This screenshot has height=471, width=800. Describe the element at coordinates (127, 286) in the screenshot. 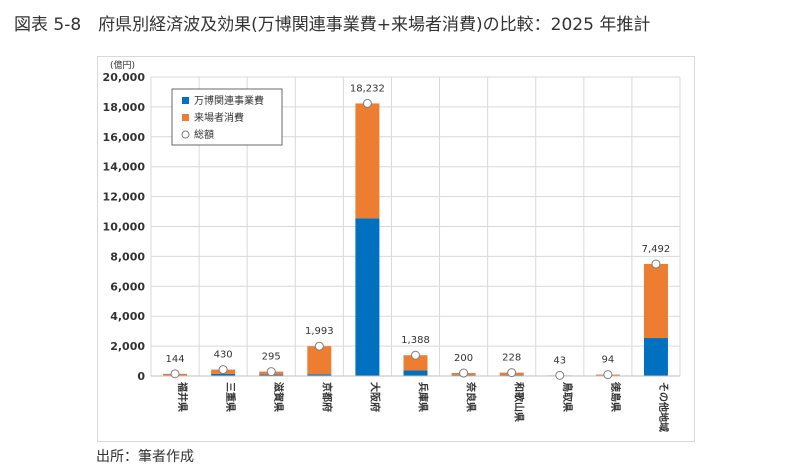

I see `y-tick-label: 6,000` at that location.